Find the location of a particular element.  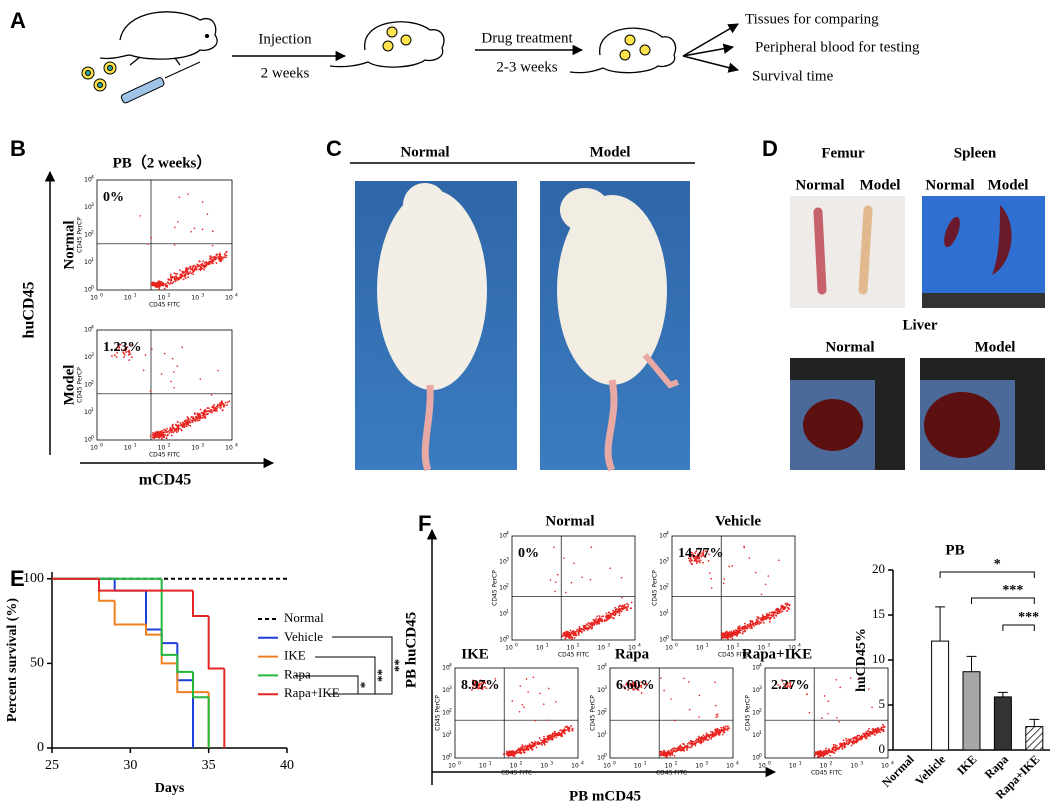

legend-label: Normal is located at coordinates (304, 617).